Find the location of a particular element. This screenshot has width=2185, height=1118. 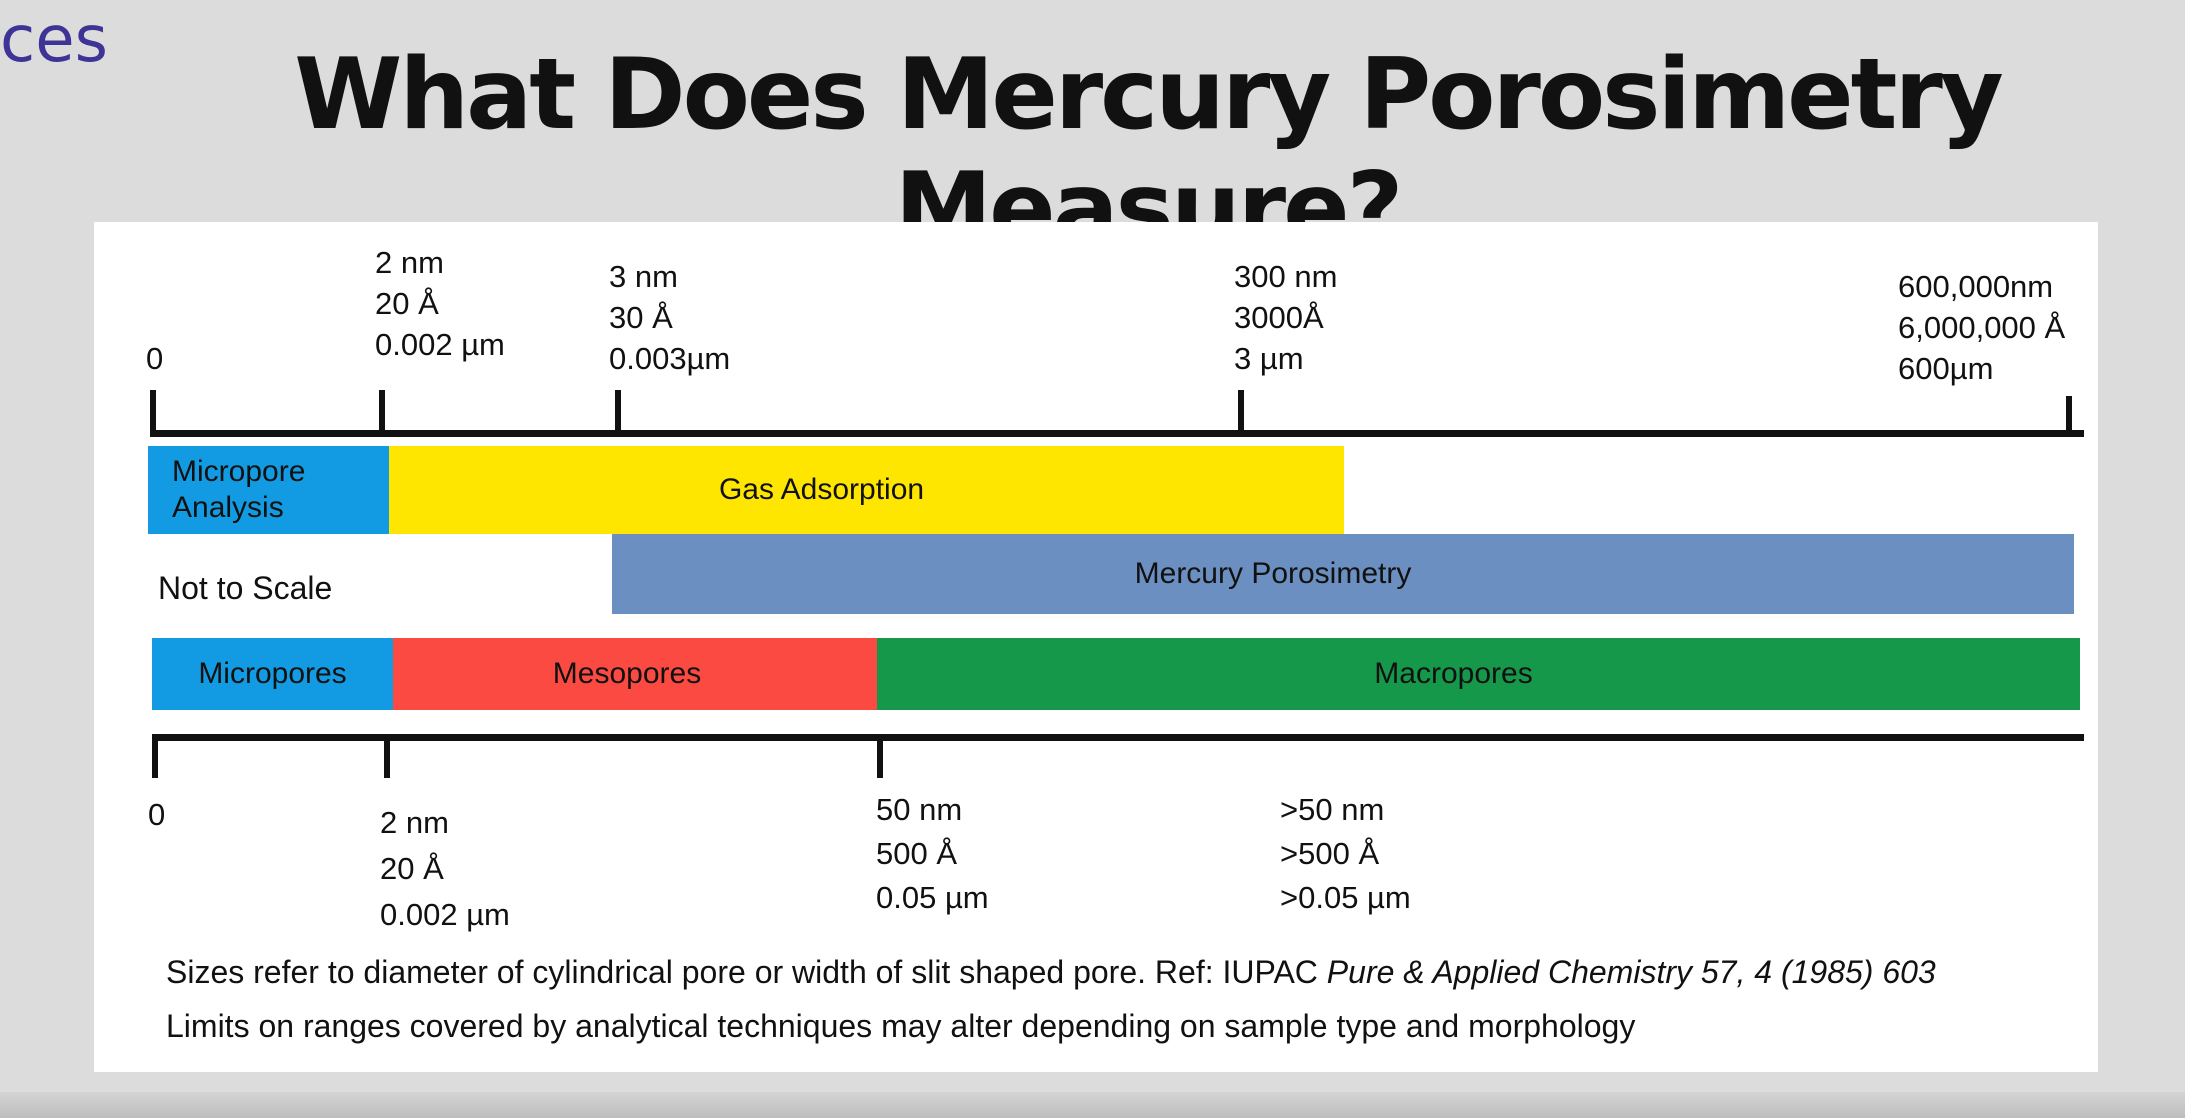

top-scale-3nm: 3 nm 30 Å 0.003µm is located at coordinates (670, 317).